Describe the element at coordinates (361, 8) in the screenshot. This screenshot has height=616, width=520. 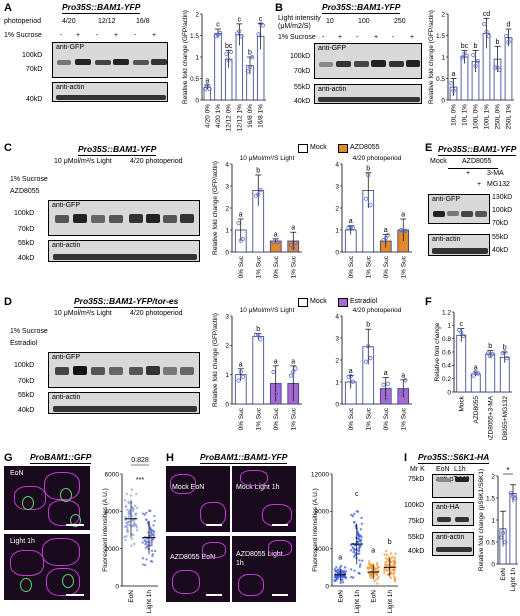
I see `panel-b-title: Pro35S::BAM1-YFP` at that location.